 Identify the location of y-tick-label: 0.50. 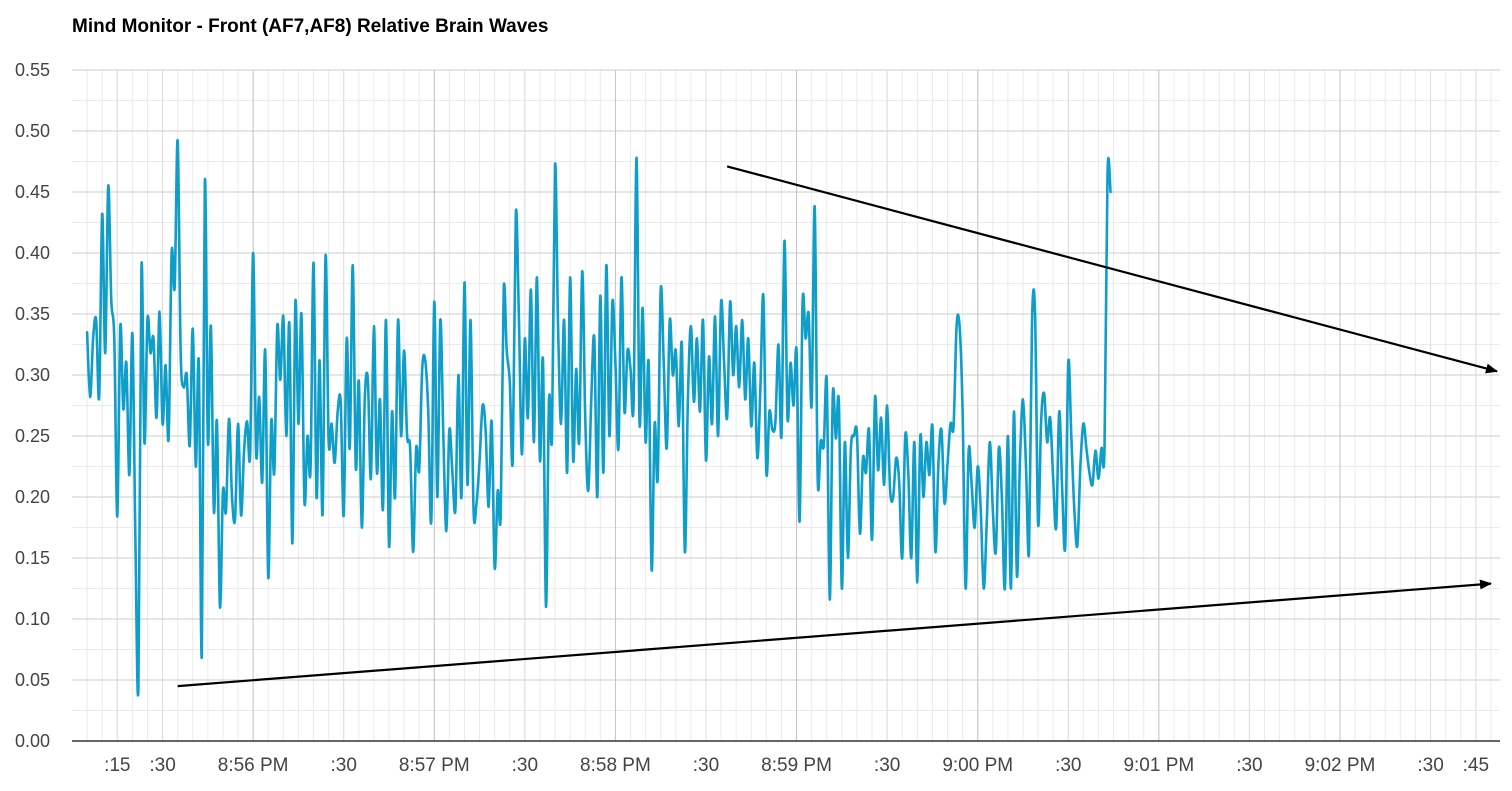
(32, 131).